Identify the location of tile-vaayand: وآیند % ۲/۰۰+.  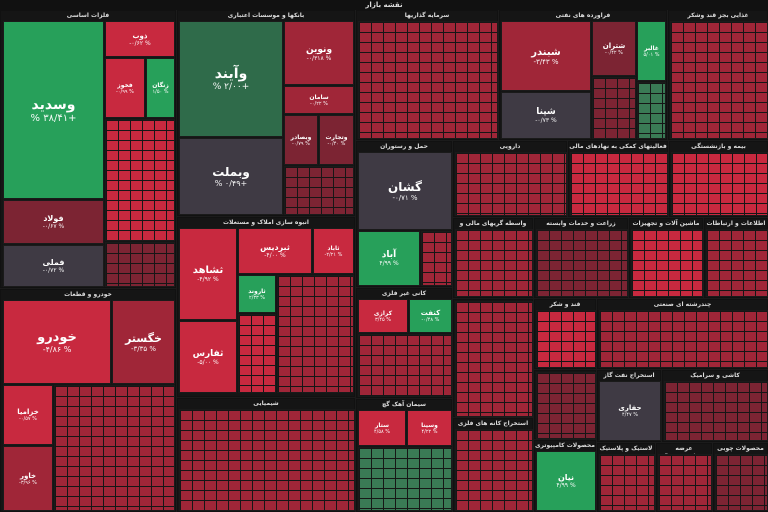
(231, 79).